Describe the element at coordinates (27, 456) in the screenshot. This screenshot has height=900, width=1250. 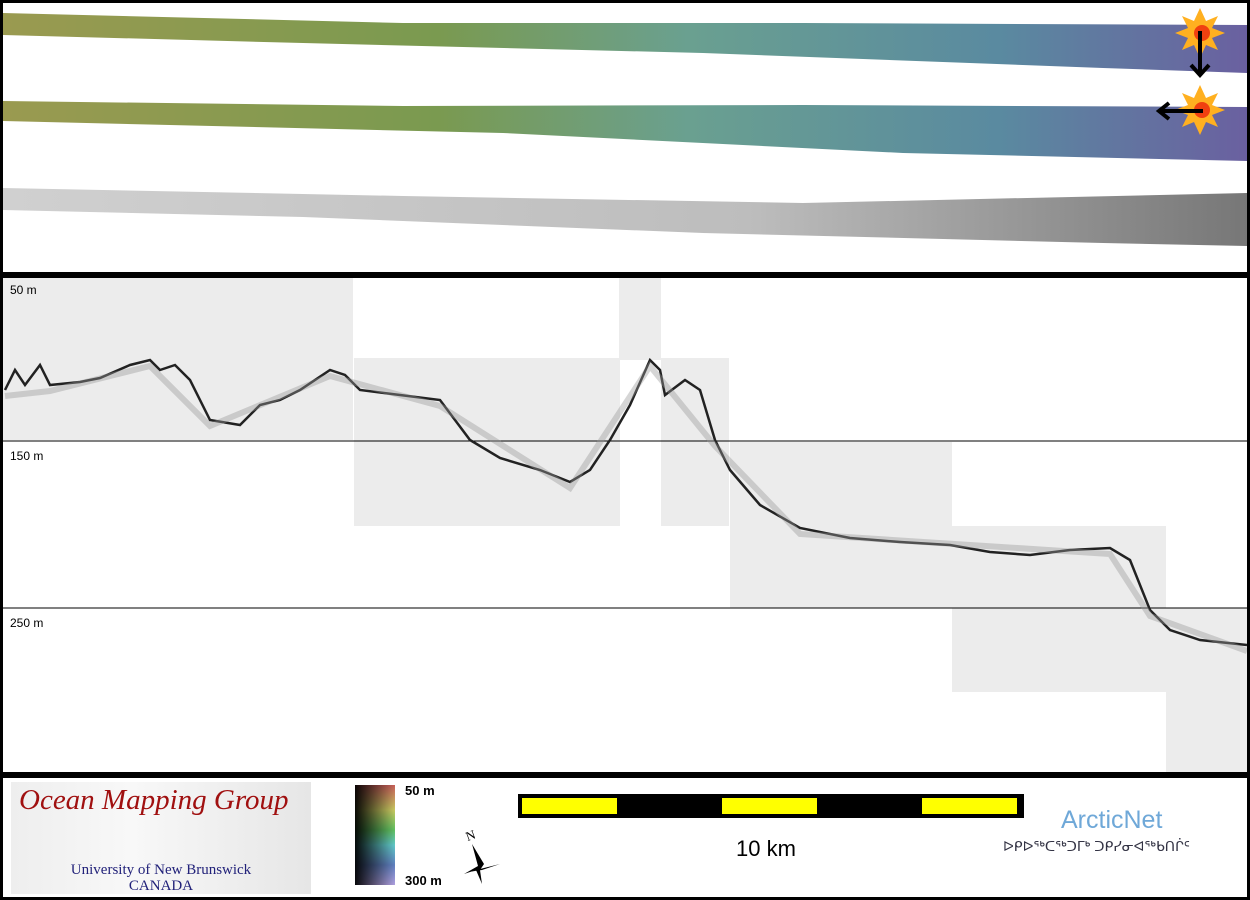
I see `depth-label-150m: 150 m` at that location.